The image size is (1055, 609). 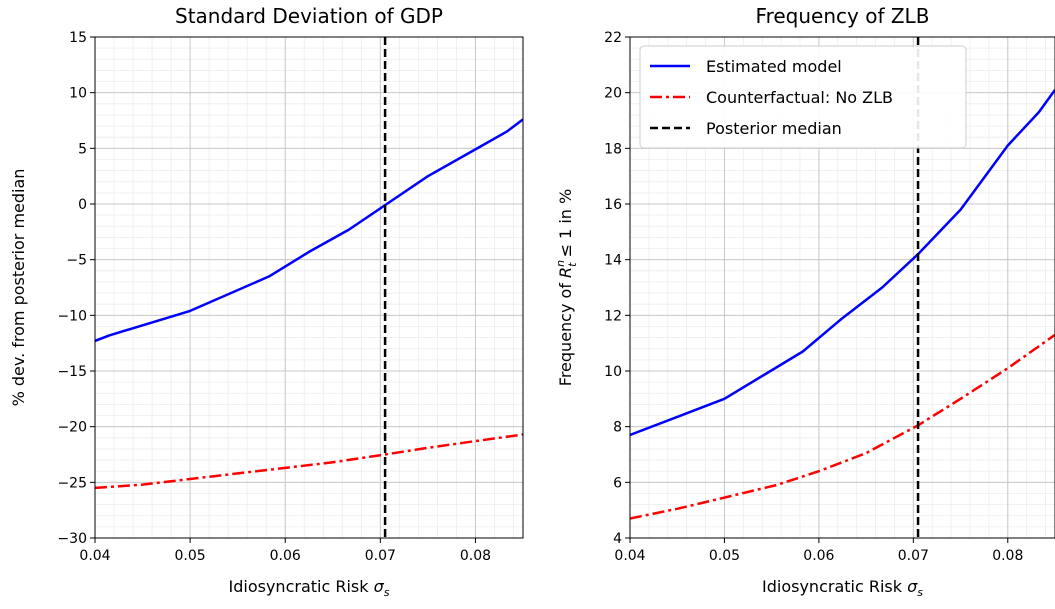 I want to click on legend-label-1: Estimated model, so click(x=774, y=66).